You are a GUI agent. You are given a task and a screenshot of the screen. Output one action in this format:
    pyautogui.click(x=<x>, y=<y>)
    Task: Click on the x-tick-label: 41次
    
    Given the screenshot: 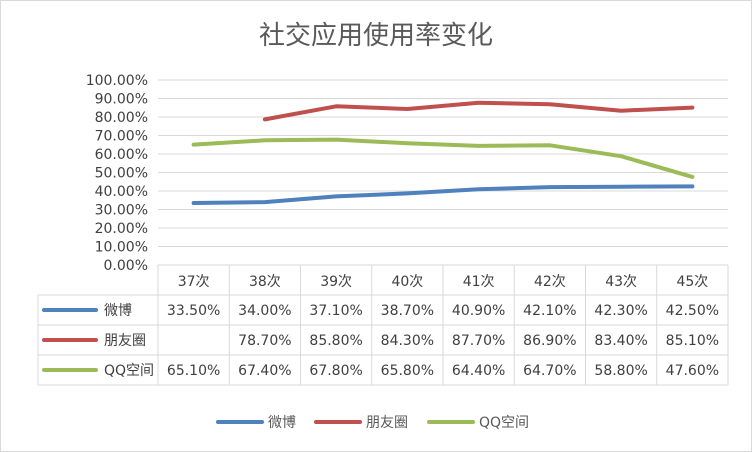 What is the action you would take?
    pyautogui.click(x=479, y=282)
    